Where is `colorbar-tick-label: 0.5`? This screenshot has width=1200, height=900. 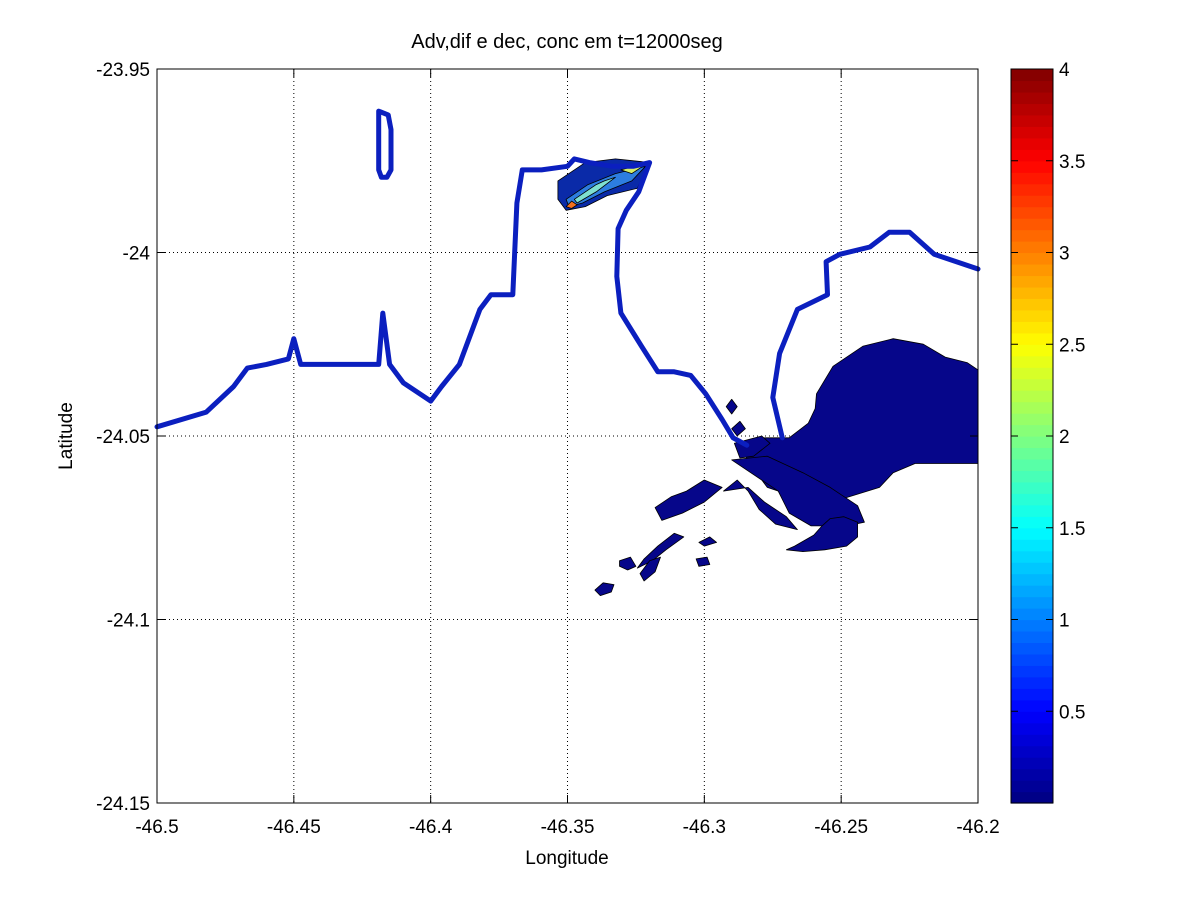
colorbar-tick-label: 0.5 is located at coordinates (1072, 712).